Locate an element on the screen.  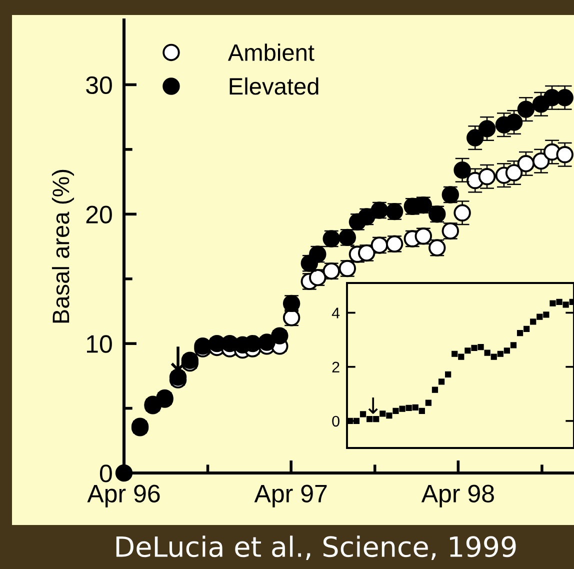
annotation: ↓ is located at coordinates (373, 406).